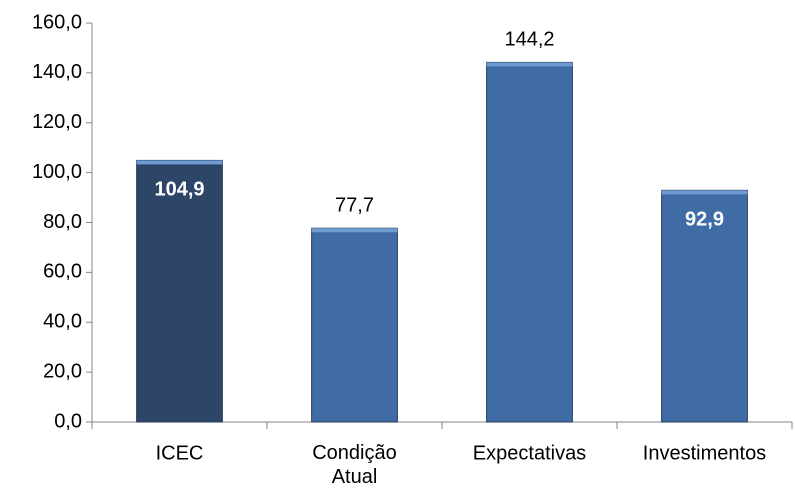  What do you see at coordinates (57, 72) in the screenshot?
I see `y-tick-label: 140,0` at bounding box center [57, 72].